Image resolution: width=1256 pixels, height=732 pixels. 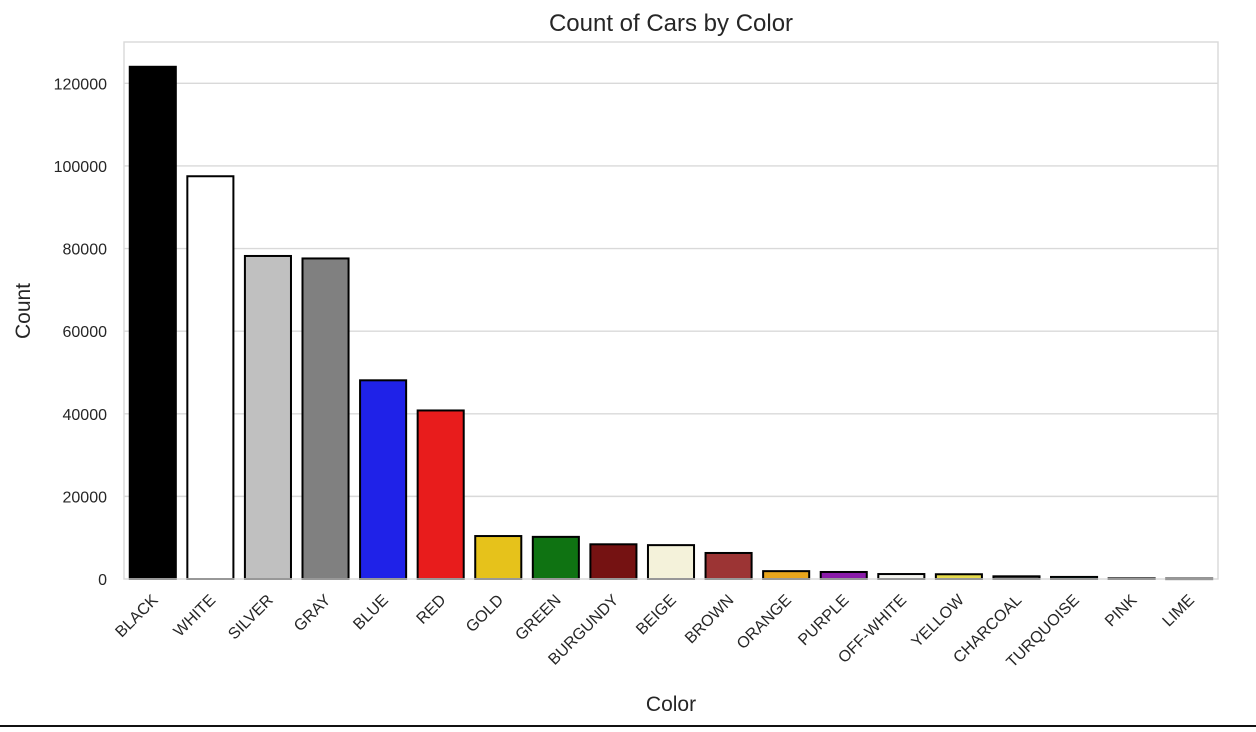 What do you see at coordinates (613, 561) in the screenshot?
I see `bar-burgundy` at bounding box center [613, 561].